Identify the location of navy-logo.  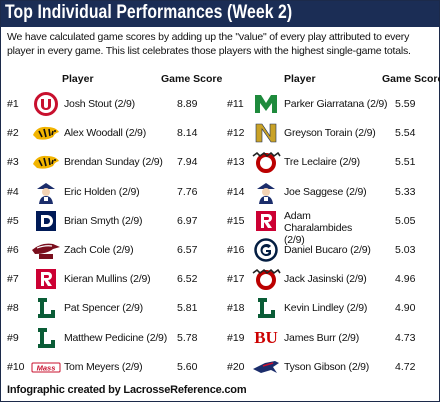
(266, 133).